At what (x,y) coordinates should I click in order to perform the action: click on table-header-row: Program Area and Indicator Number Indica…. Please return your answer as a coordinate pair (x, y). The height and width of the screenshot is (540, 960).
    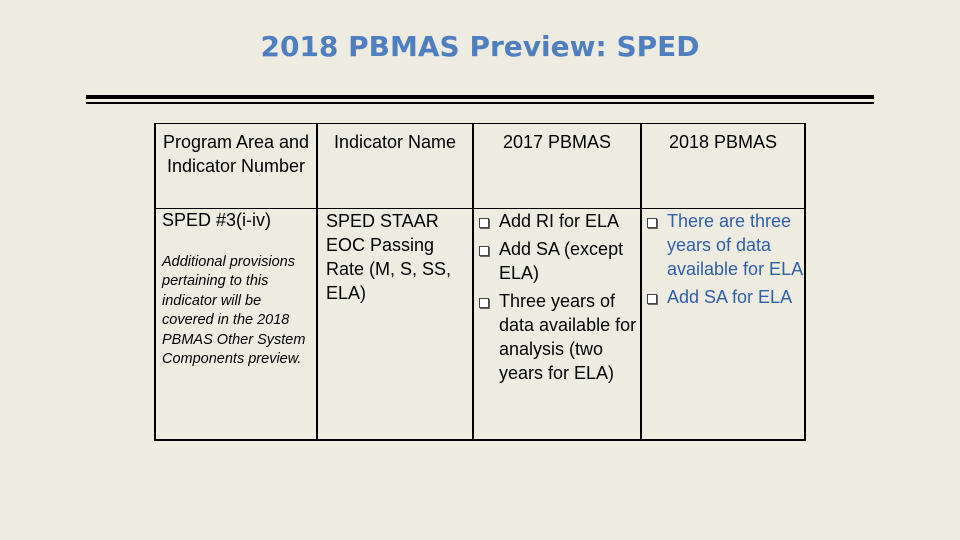
    Looking at the image, I should click on (480, 166).